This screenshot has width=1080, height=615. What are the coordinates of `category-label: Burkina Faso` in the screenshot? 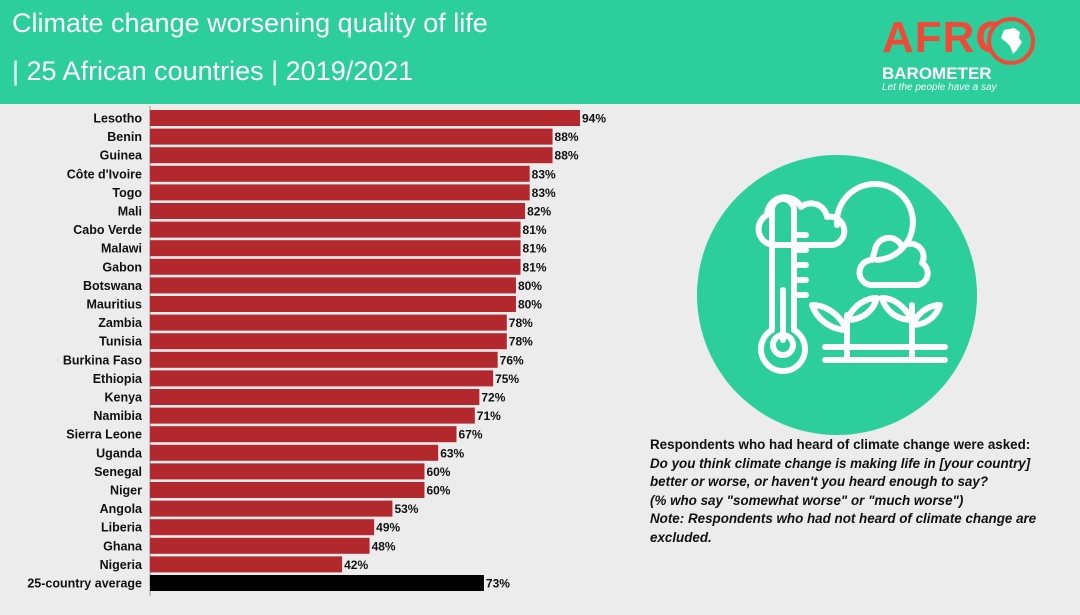 It's located at (103, 360).